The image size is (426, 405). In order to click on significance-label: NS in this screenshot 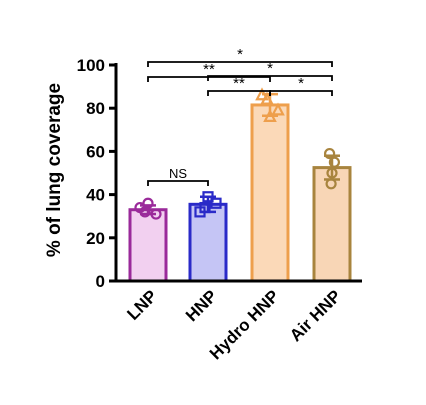, I will do `click(178, 173)`.